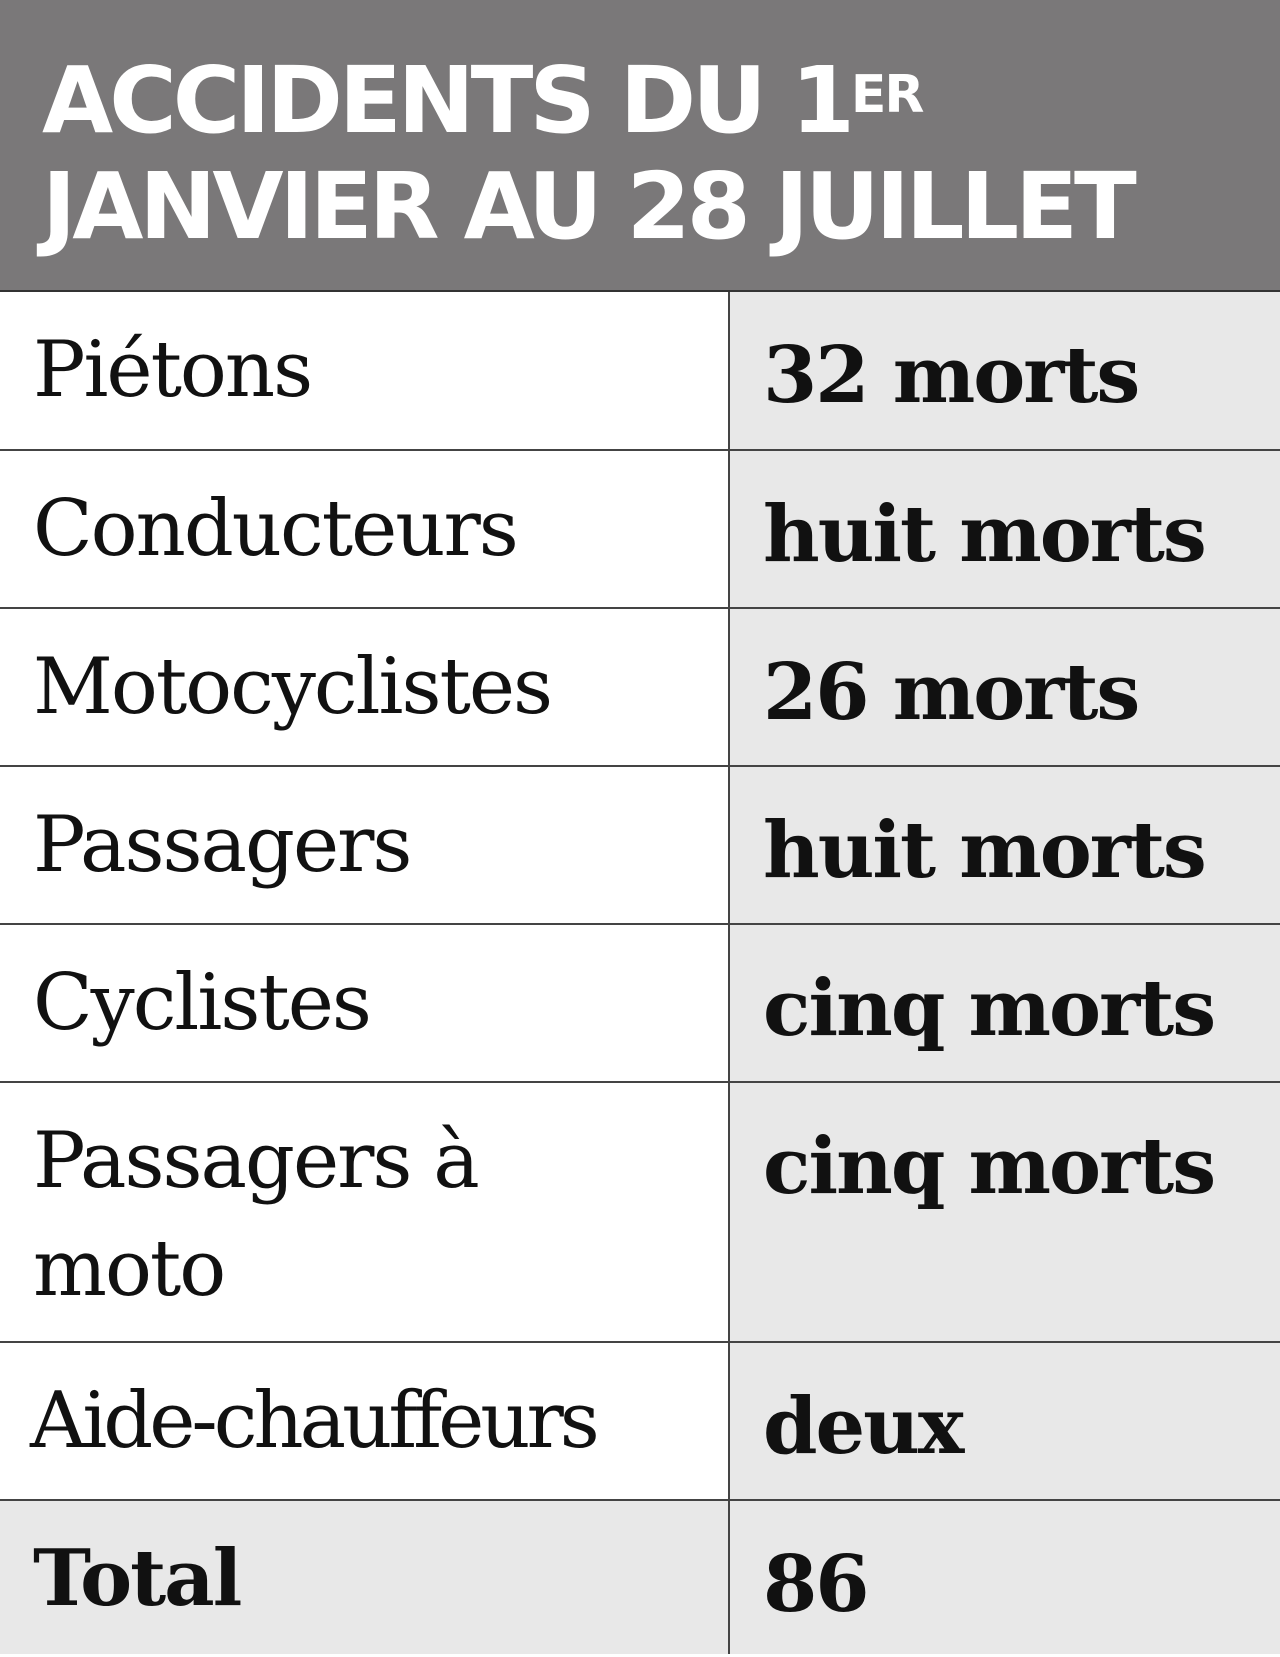  Describe the element at coordinates (365, 371) in the screenshot. I see `row-label: Piétons` at that location.